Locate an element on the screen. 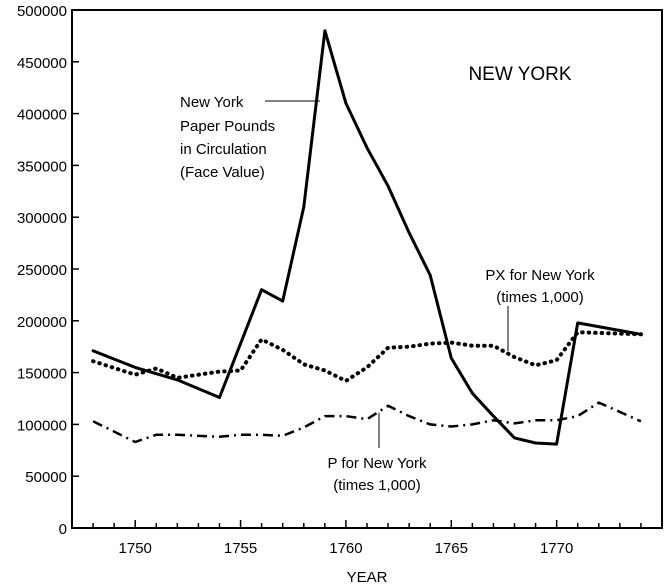 Image resolution: width=667 pixels, height=587 pixels. series-px-line is located at coordinates (367, 356).